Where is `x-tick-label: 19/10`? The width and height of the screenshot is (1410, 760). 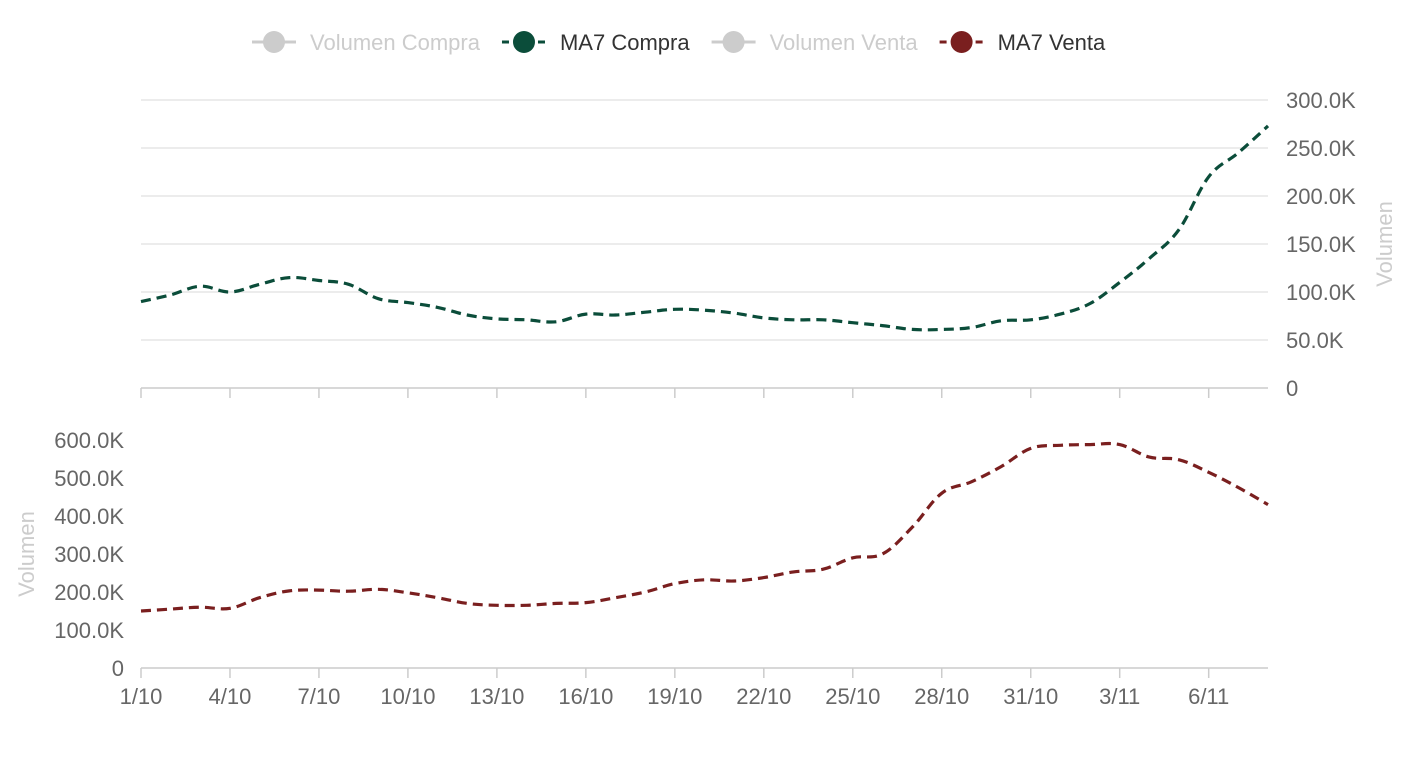
x-tick-label: 19/10 is located at coordinates (674, 696).